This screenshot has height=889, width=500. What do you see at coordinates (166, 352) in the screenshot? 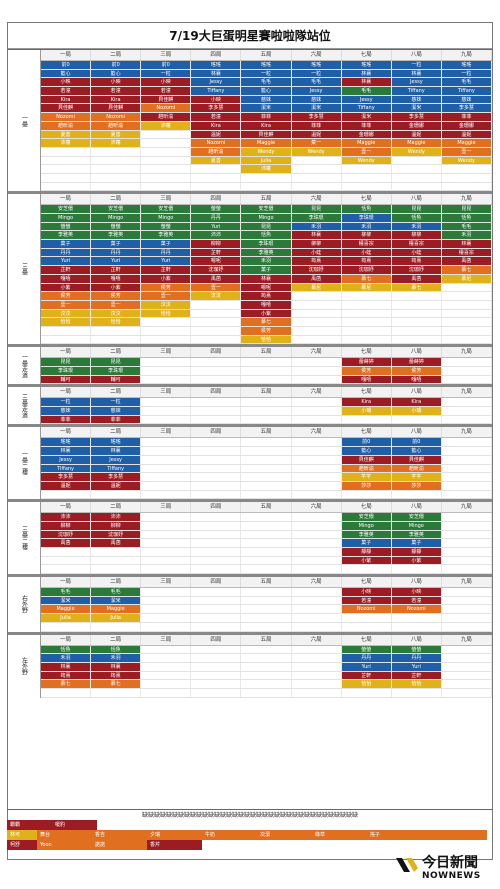
I see `inning-label: 三局` at bounding box center [166, 352].